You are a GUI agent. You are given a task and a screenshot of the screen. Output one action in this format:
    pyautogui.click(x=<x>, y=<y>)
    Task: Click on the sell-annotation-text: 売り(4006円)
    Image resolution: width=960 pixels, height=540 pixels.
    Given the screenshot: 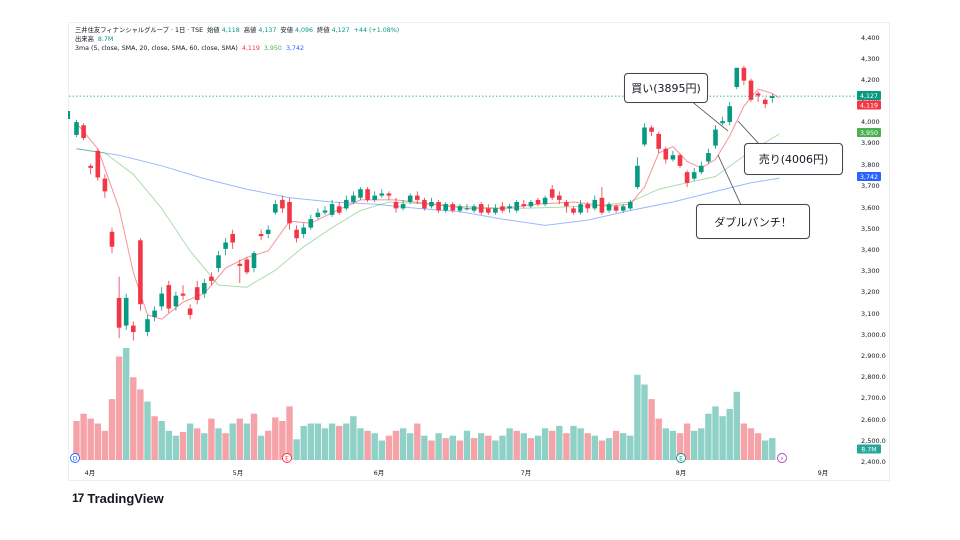 What is the action you would take?
    pyautogui.click(x=793, y=159)
    